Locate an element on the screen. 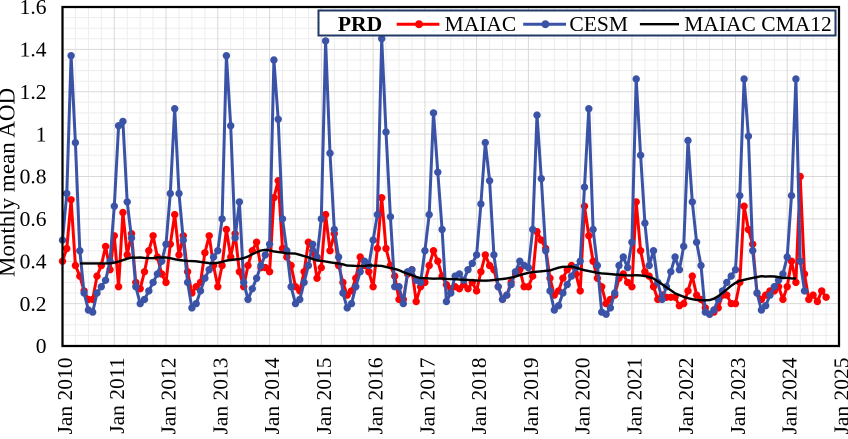 This screenshot has height=439, width=848. svg-text: Jan 2011 is located at coordinates (117, 396).